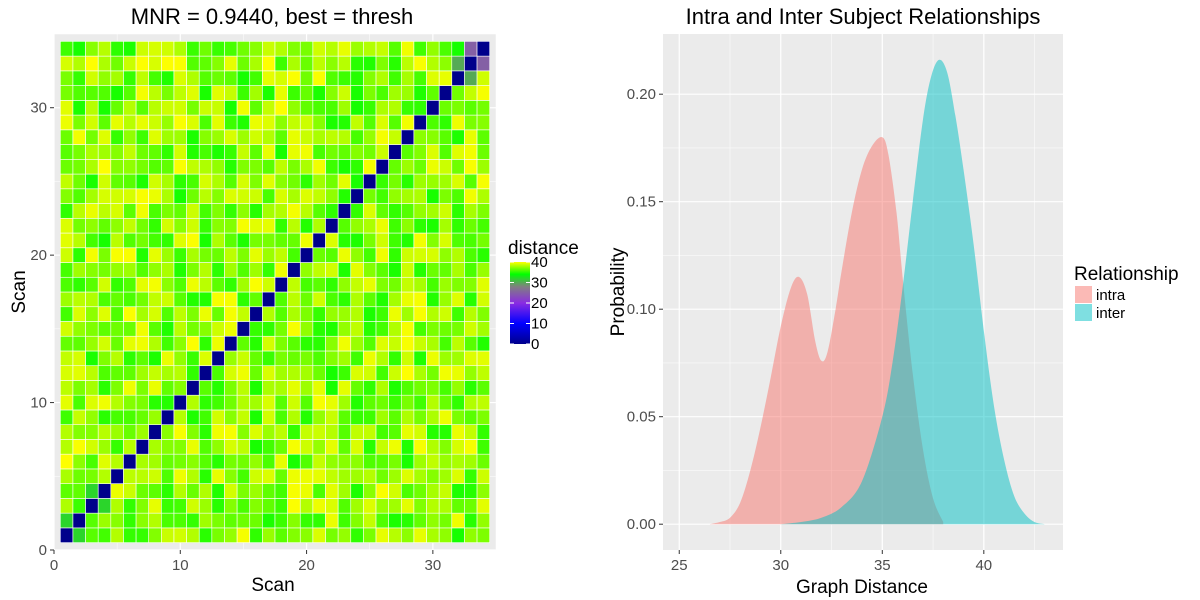  What do you see at coordinates (641, 94) in the screenshot?
I see `y-tick-label: 0.20` at bounding box center [641, 94].